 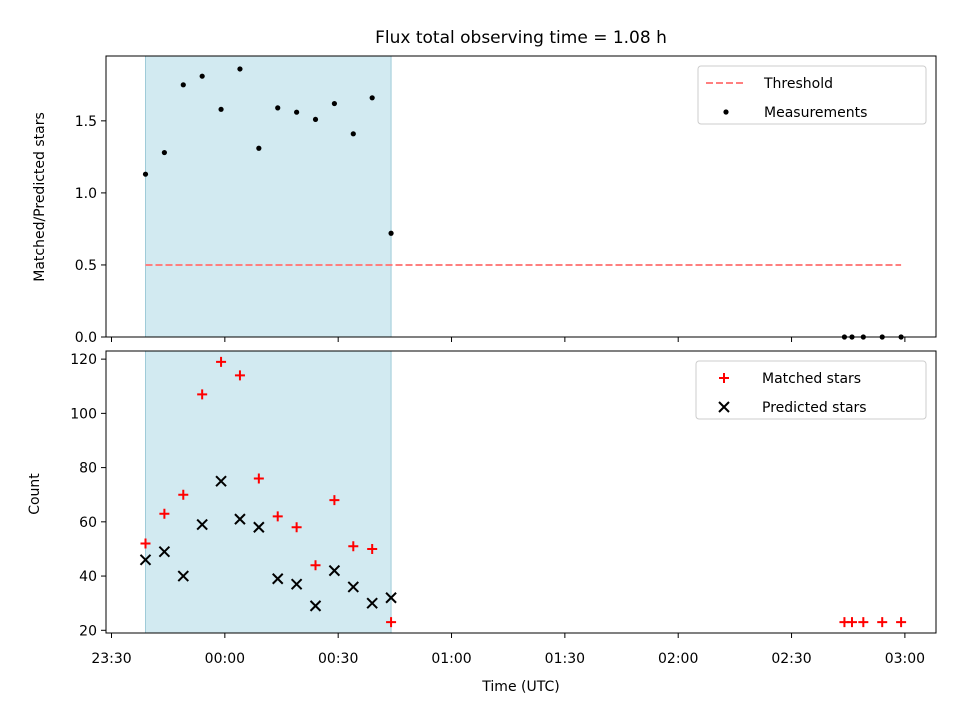 I want to click on top-y-tick-label: 1.5, so click(x=86, y=122).